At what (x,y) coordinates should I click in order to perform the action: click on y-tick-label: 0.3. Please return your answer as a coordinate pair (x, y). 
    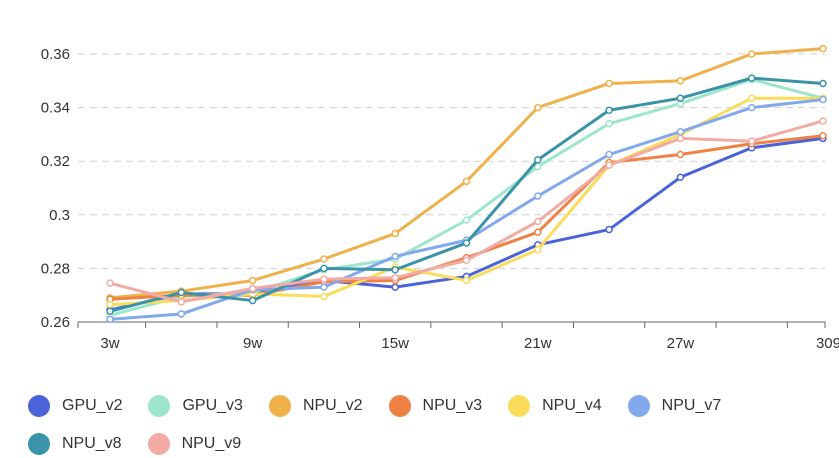
    Looking at the image, I should click on (59, 215).